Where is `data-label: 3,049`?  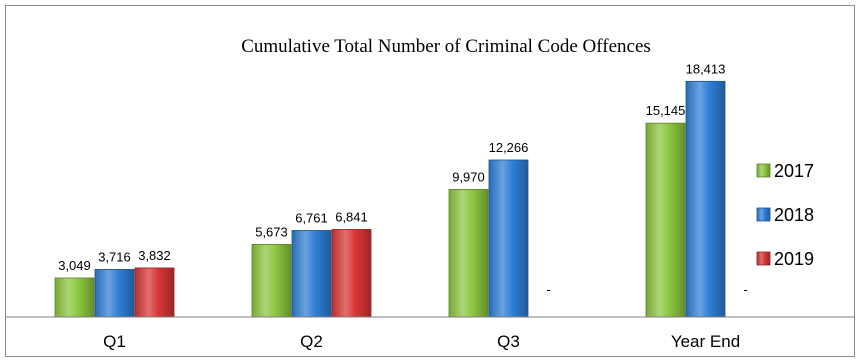 data-label: 3,049 is located at coordinates (74, 265).